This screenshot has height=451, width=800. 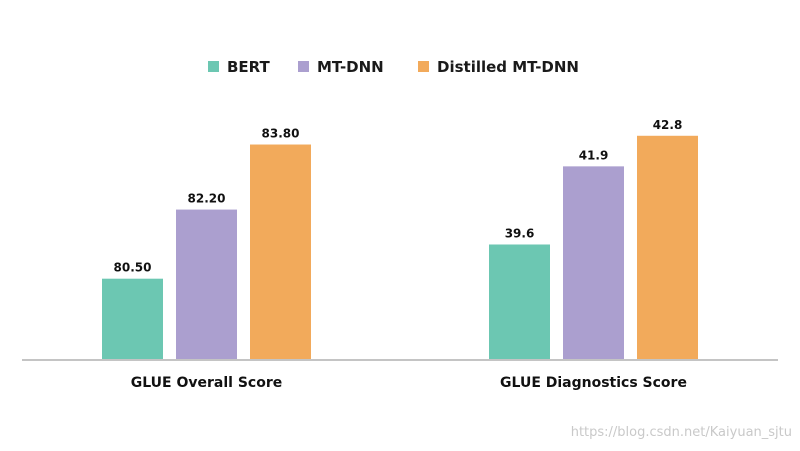 What do you see at coordinates (593, 263) in the screenshot?
I see `bar-glue-diagnostics-score-mt-dnn` at bounding box center [593, 263].